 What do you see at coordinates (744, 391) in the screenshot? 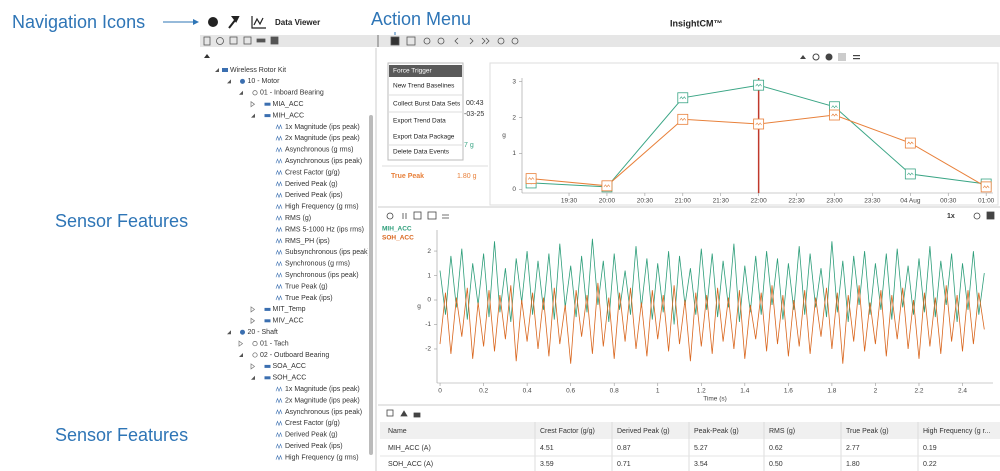
I see `x-tick-label: 1.4` at bounding box center [744, 391].